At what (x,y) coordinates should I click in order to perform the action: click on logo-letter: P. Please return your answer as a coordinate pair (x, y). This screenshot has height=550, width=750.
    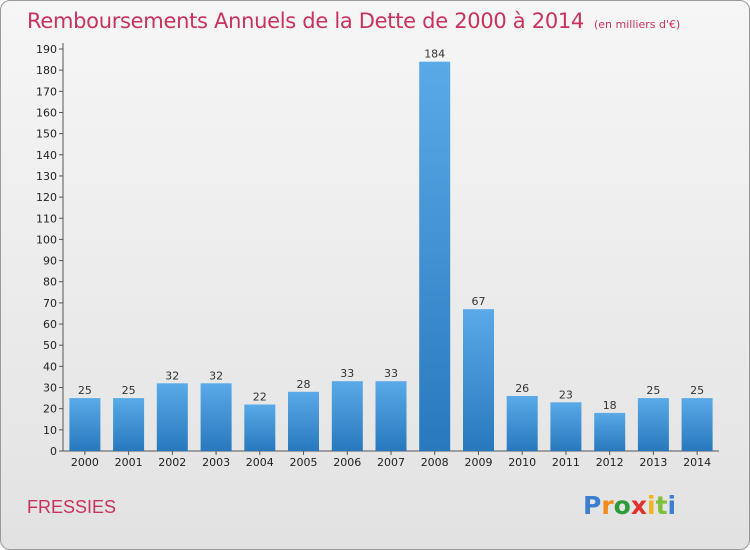
    Looking at the image, I should click on (592, 505).